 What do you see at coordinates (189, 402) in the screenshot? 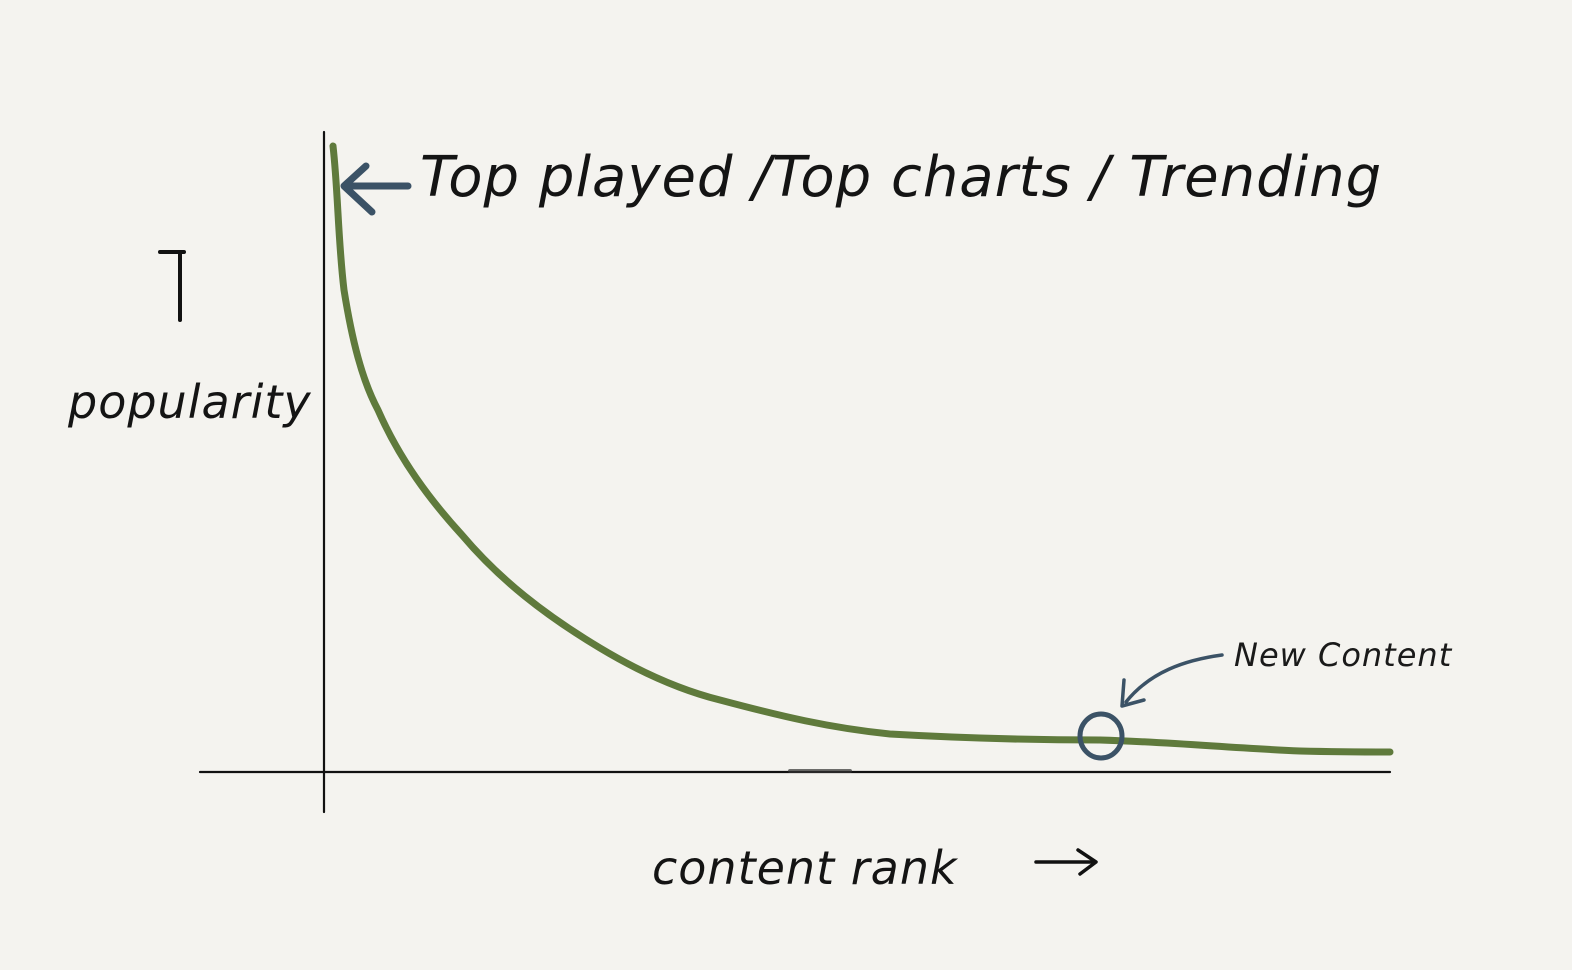
I see `y-axis-label: popularity` at bounding box center [189, 402].